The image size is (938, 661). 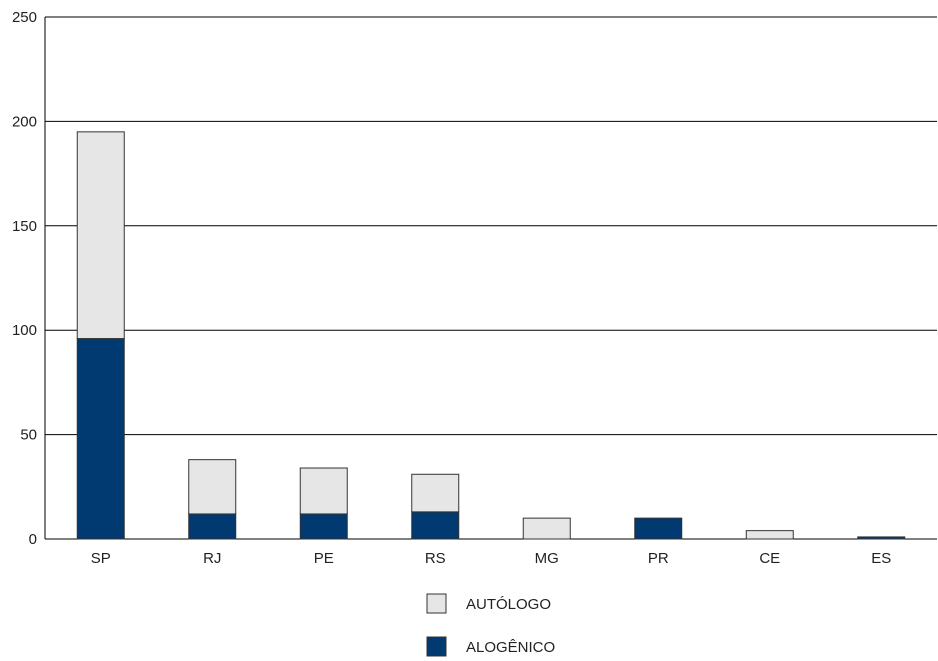 What do you see at coordinates (547, 558) in the screenshot?
I see `x-tick-label-mg: MG` at bounding box center [547, 558].